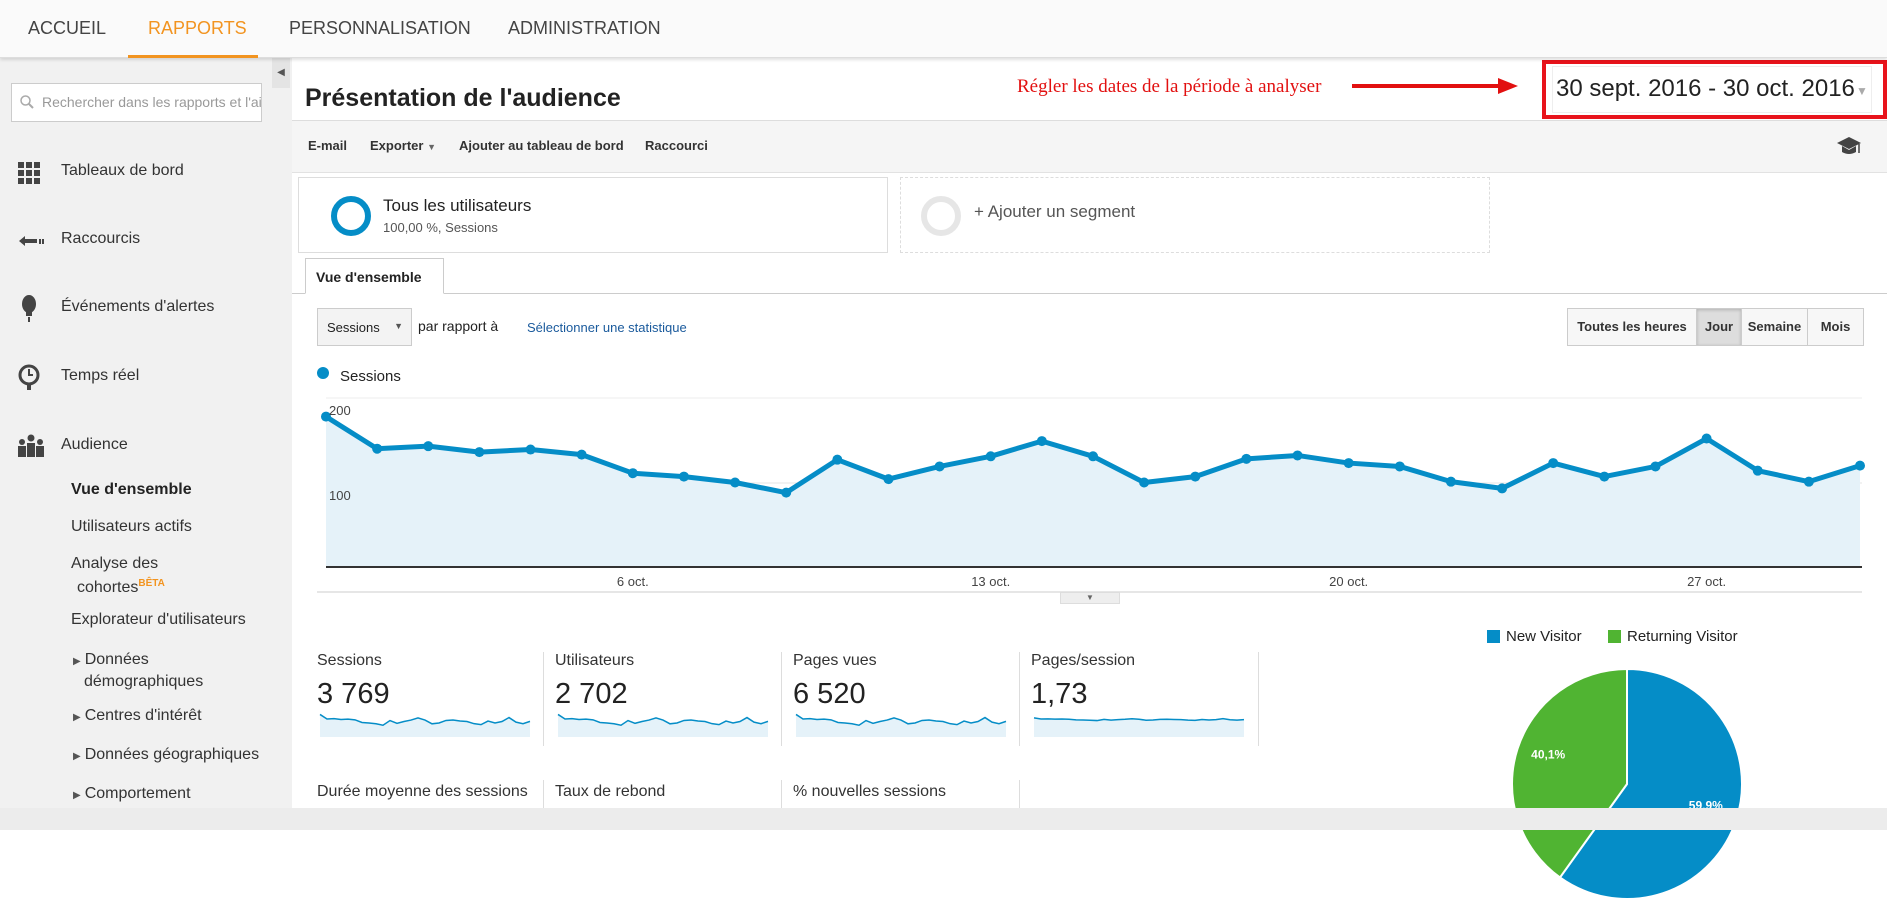 This screenshot has width=1887, height=920. I want to click on sidebar-sub-interests: ▶ Centres d'intérêt, so click(137, 717).